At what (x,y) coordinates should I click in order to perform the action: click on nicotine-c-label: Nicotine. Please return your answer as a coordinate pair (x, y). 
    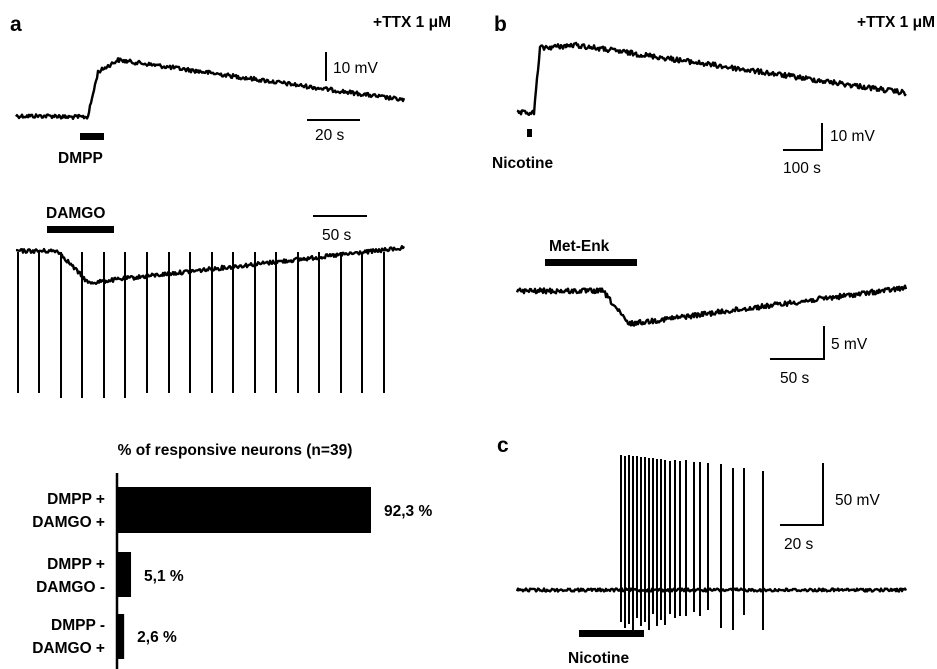
    Looking at the image, I should click on (599, 658).